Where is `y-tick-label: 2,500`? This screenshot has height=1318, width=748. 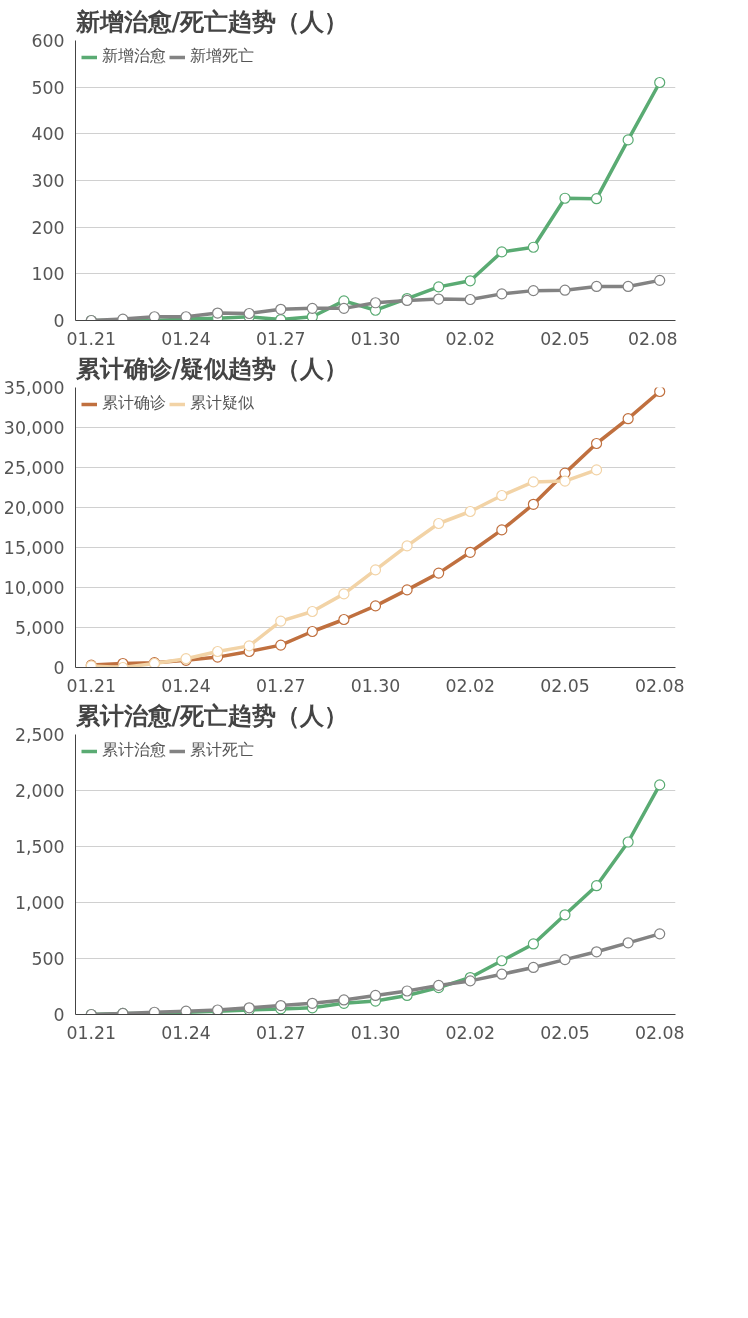 y-tick-label: 2,500 is located at coordinates (39, 735).